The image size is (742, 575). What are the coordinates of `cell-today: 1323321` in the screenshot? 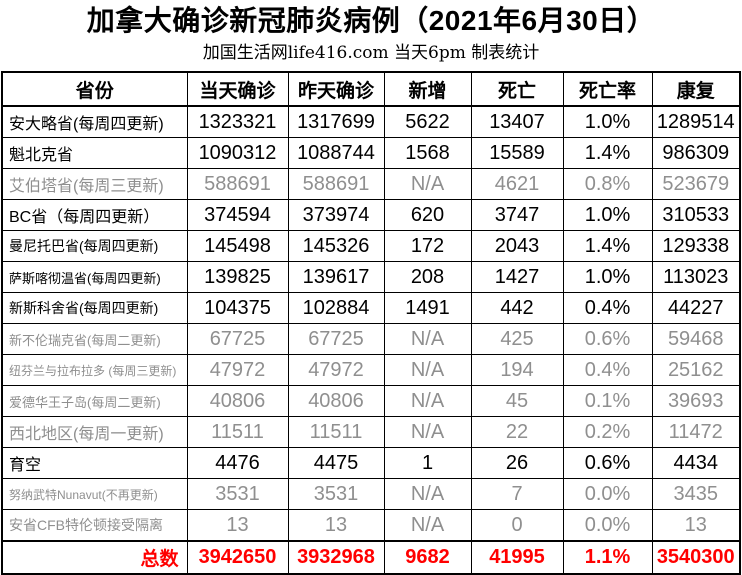 It's located at (237, 121).